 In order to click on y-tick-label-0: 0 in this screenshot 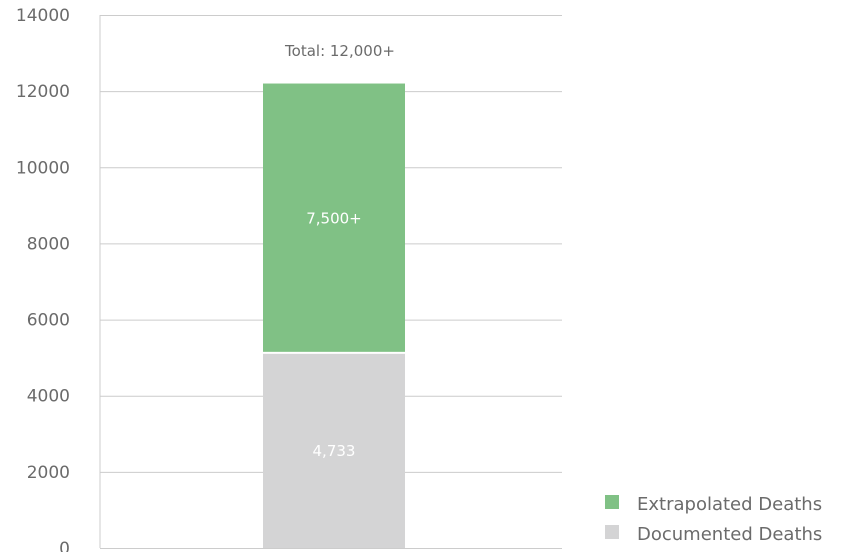, I will do `click(64, 545)`.